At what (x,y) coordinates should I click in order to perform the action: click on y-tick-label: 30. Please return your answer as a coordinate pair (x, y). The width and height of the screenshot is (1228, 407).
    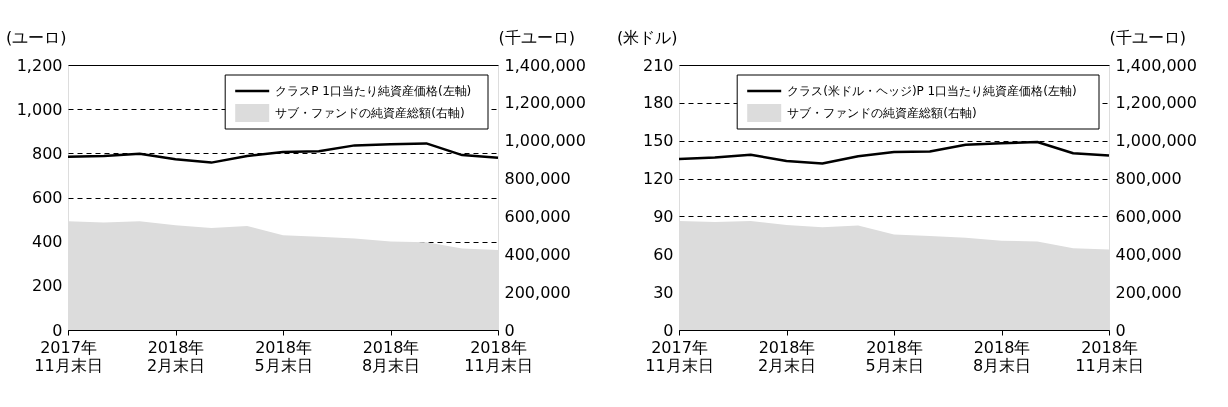
    Looking at the image, I should click on (663, 292).